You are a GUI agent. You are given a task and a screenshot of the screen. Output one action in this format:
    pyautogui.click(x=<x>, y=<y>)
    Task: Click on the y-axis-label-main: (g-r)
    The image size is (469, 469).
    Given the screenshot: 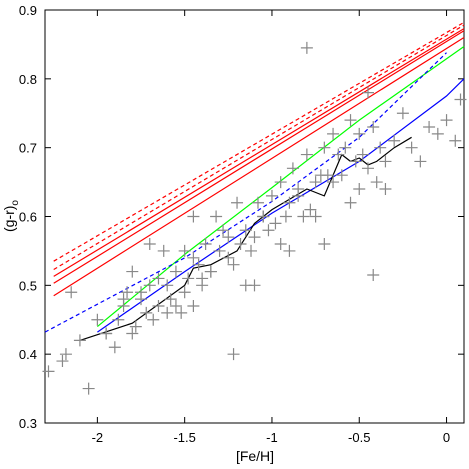 What is the action you would take?
    pyautogui.click(x=9, y=219)
    